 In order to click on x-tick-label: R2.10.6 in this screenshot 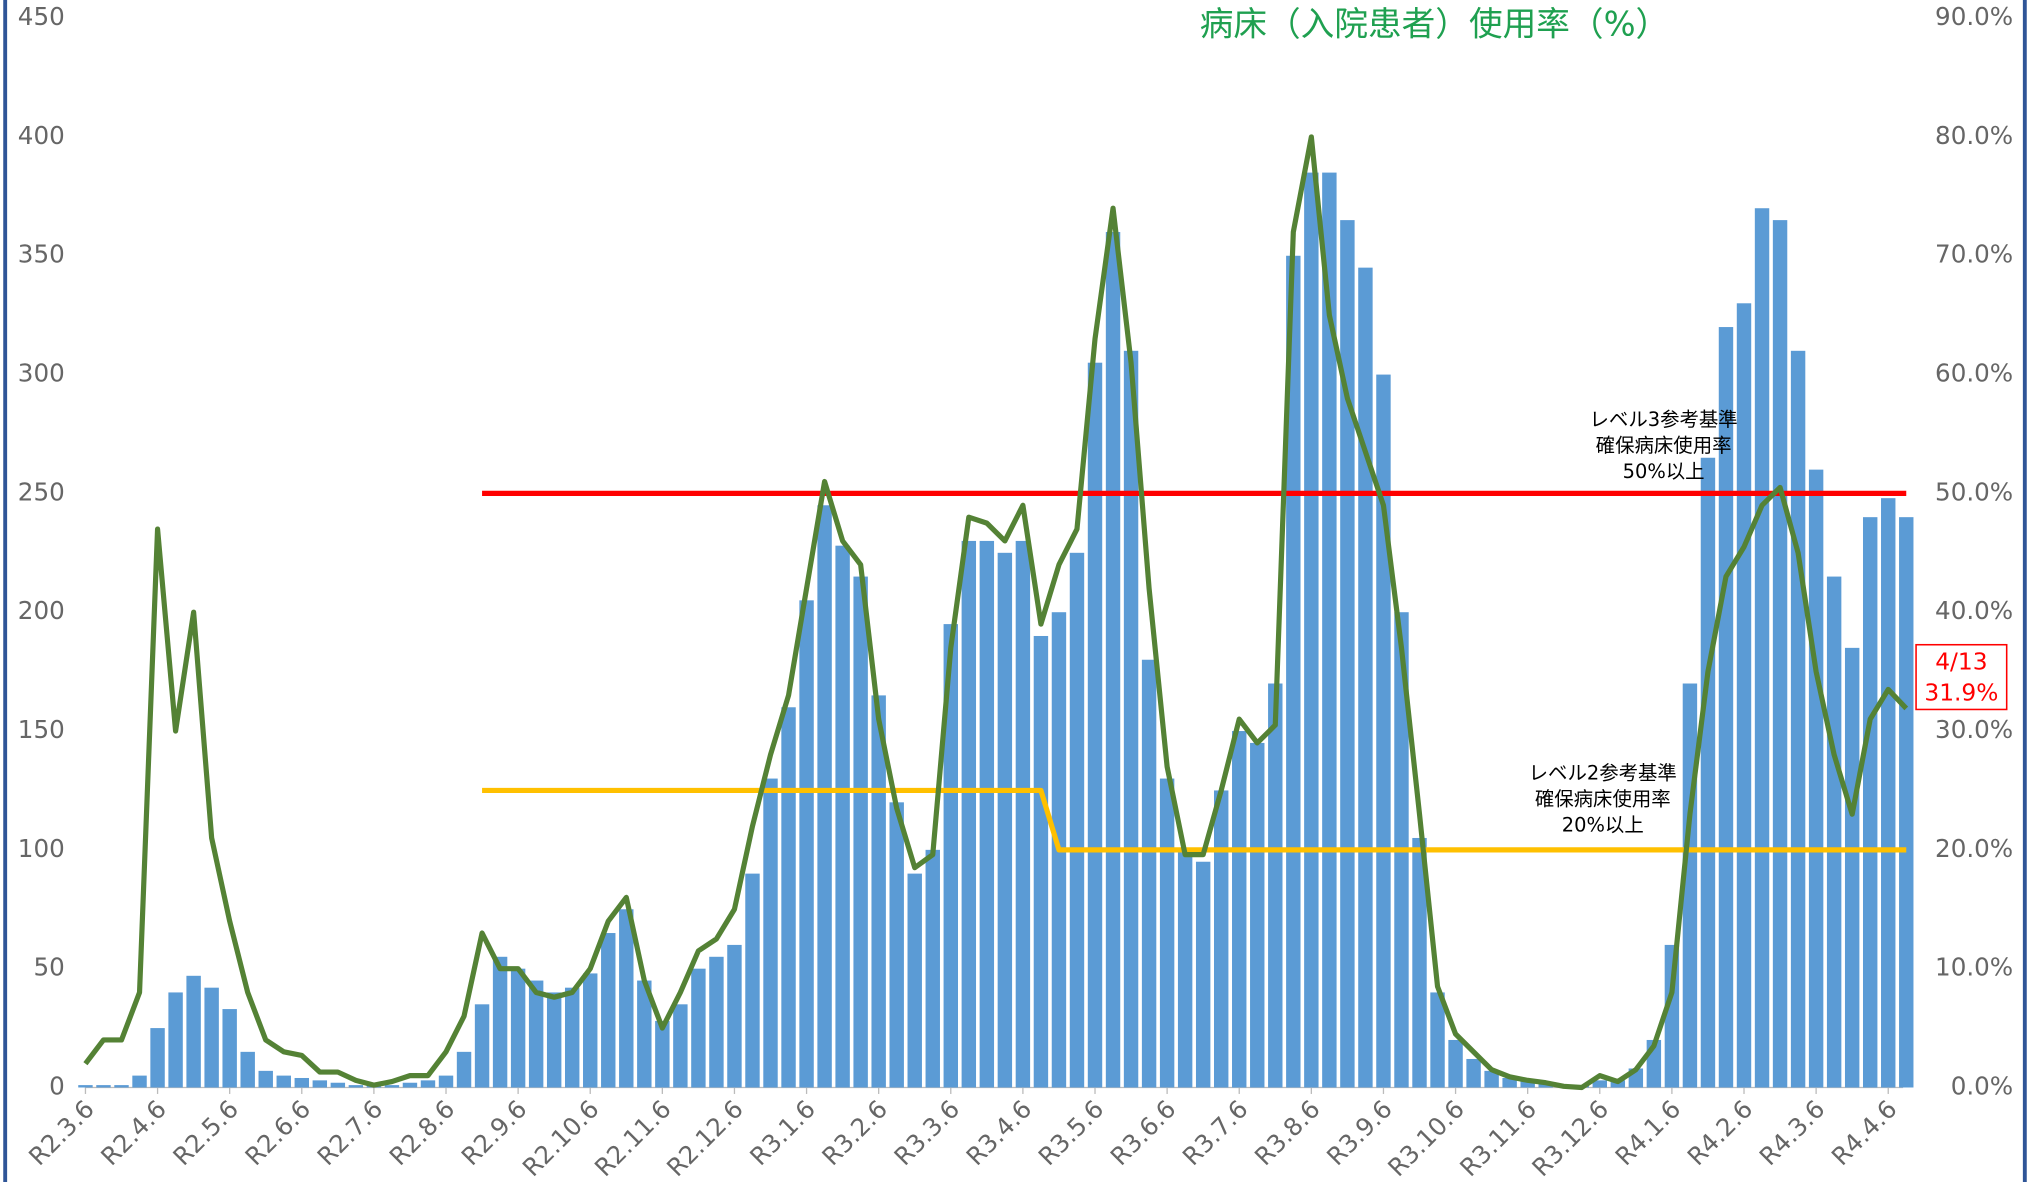, I will do `click(561, 1138)`.